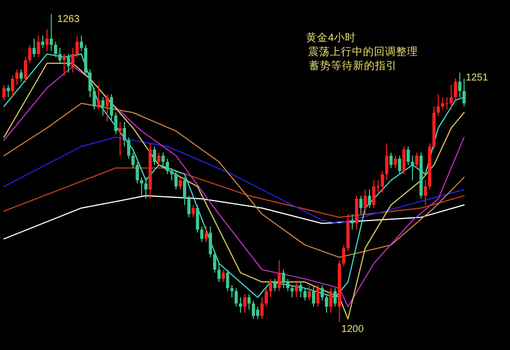 The image size is (510, 350). Describe the element at coordinates (477, 78) in the screenshot. I see `annotation: 1251` at that location.